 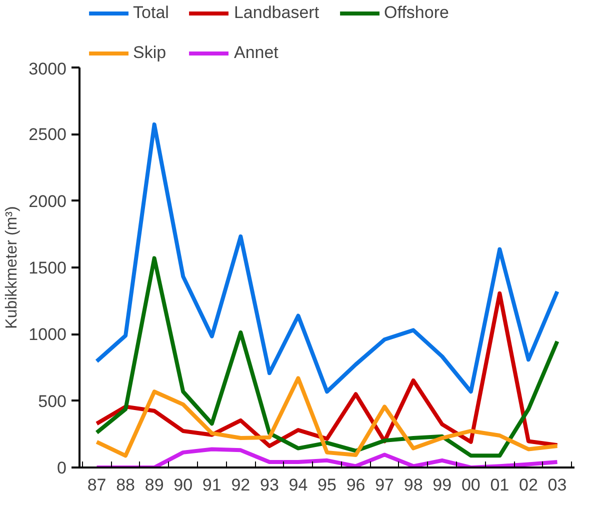 What do you see at coordinates (269, 485) in the screenshot?
I see `x-tick-label: 93` at bounding box center [269, 485].